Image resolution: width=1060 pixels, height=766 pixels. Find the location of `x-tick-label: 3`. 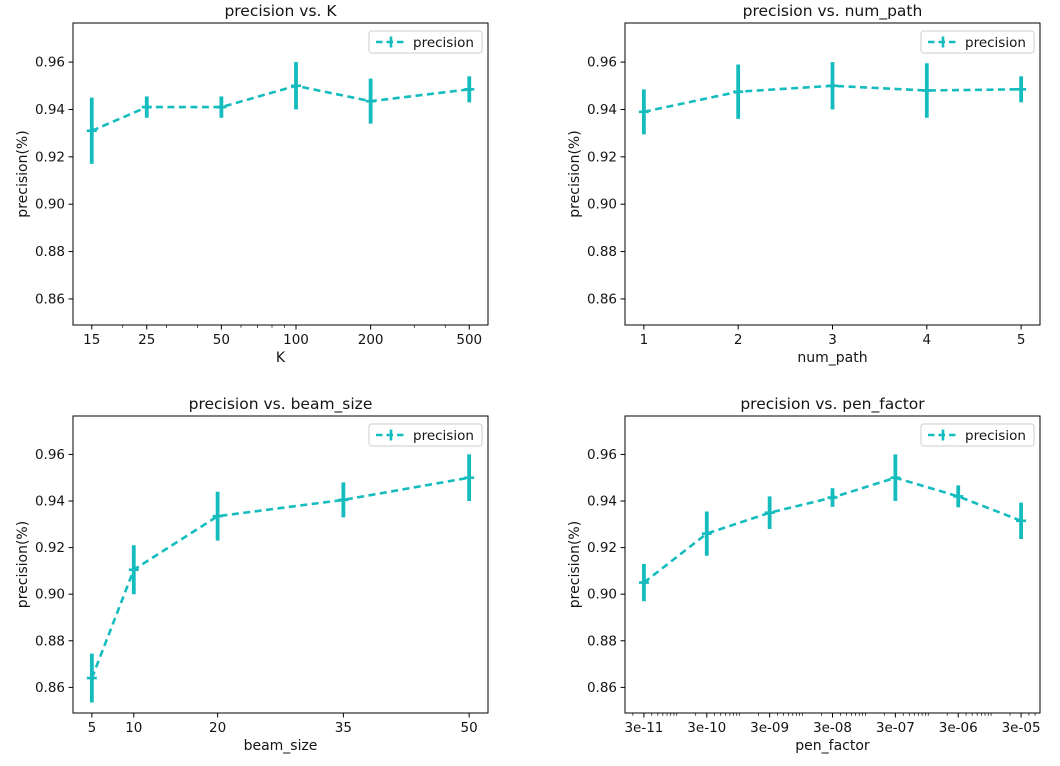

x-tick-label: 3 is located at coordinates (832, 340).